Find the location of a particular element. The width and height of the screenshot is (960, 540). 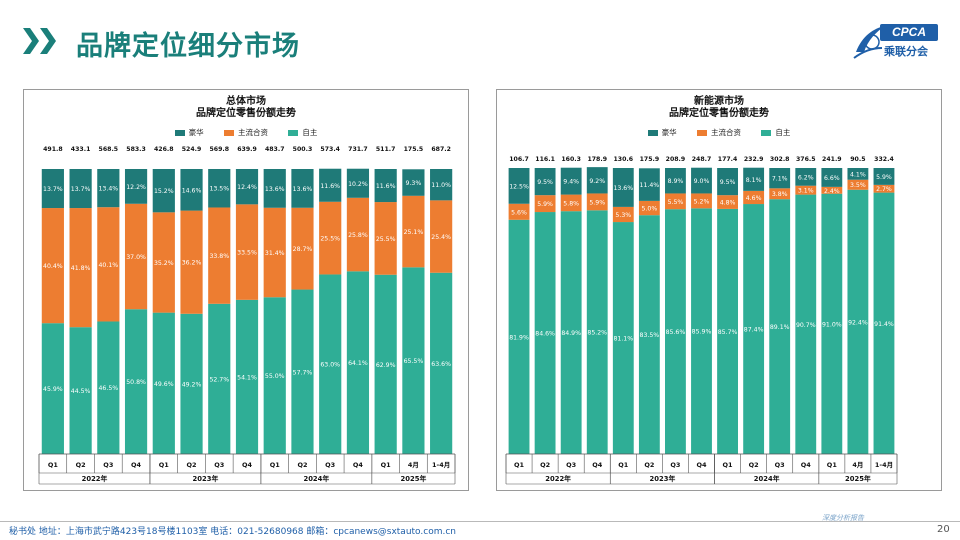

data-label: 81.9% is located at coordinates (519, 337).